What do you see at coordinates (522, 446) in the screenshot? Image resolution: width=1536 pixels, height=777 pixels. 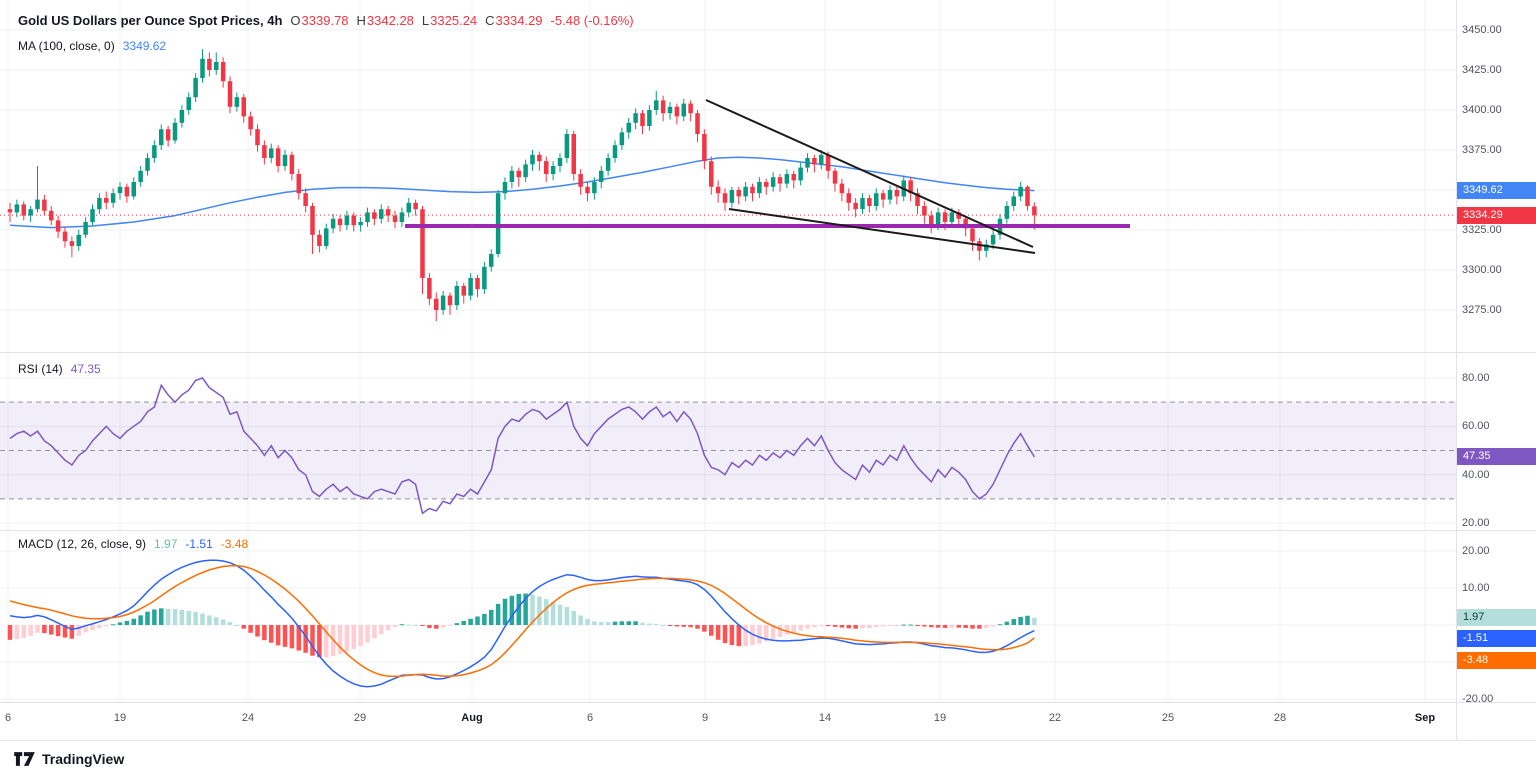 I see `rsi-line` at bounding box center [522, 446].